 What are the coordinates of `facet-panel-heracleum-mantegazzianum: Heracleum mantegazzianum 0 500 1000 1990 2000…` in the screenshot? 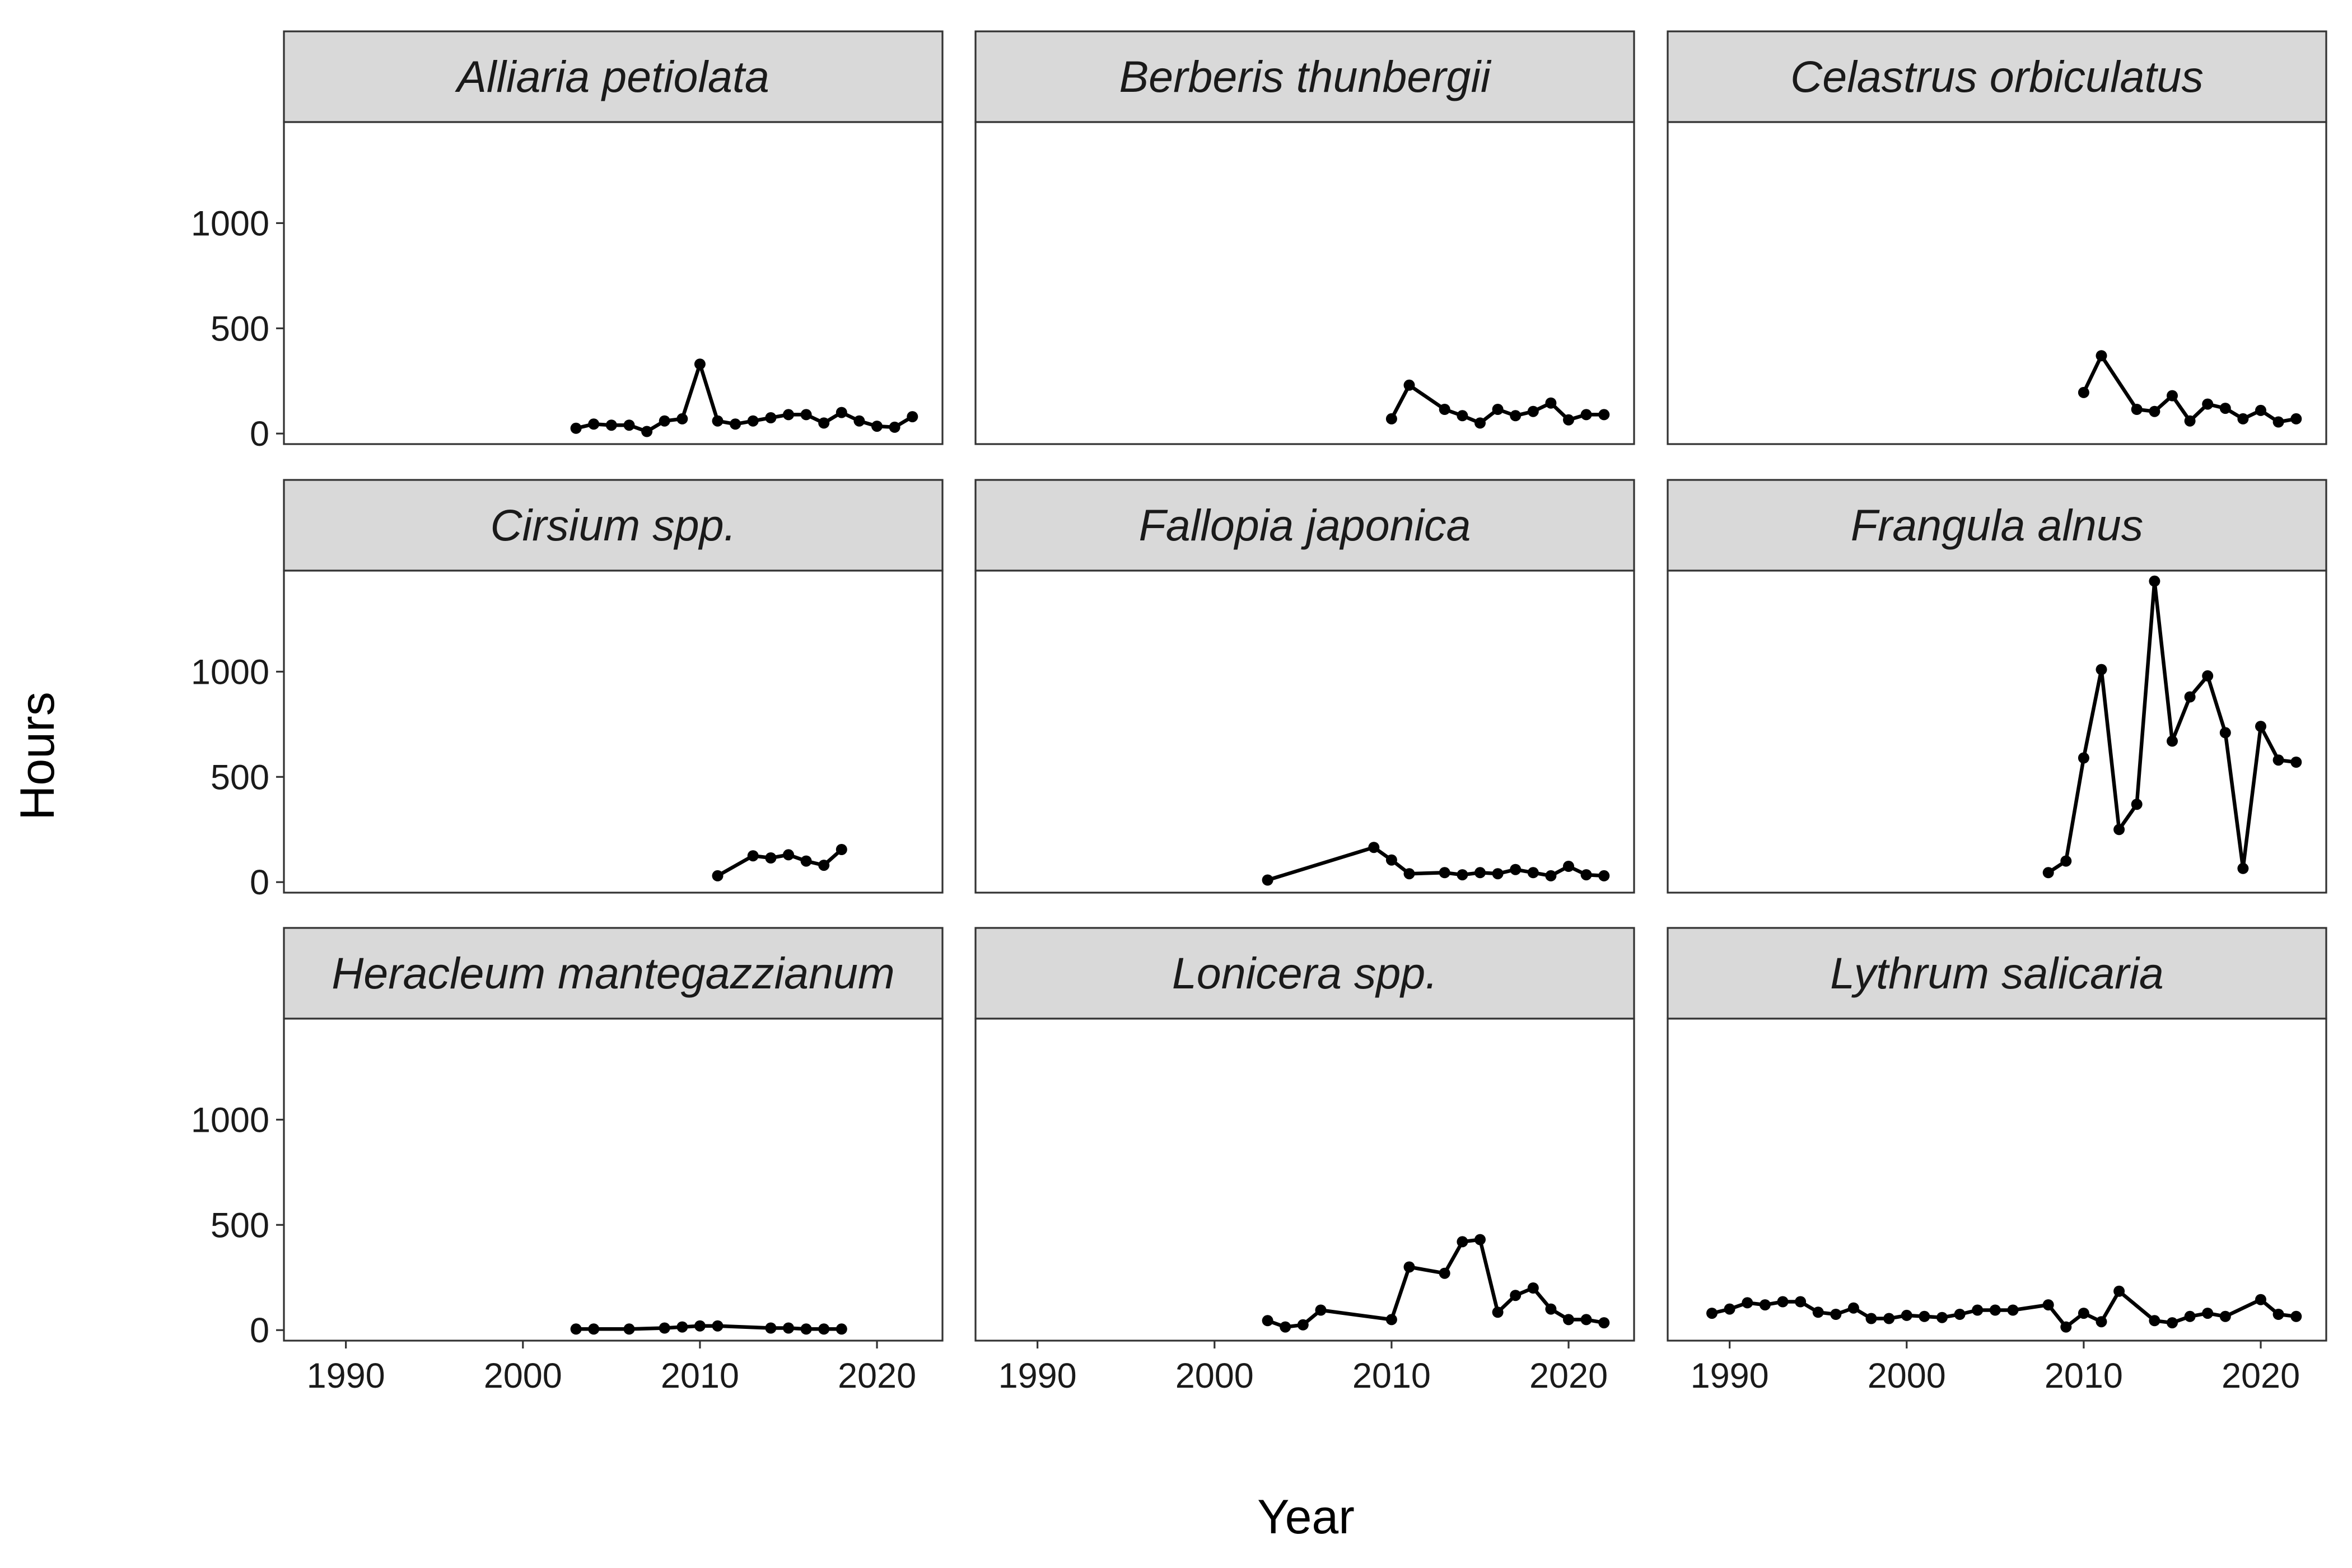 It's located at (568, 1162).